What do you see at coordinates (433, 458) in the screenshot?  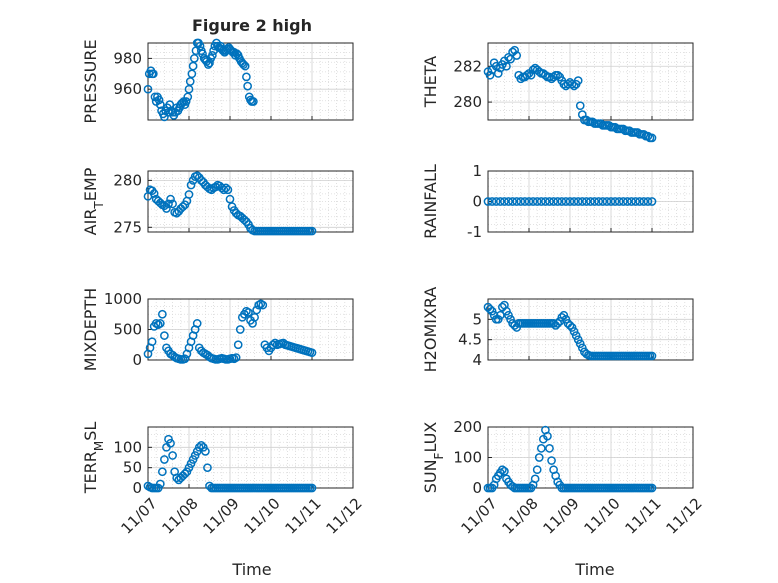 I see `y-axis-label: SUNFLUX` at bounding box center [433, 458].